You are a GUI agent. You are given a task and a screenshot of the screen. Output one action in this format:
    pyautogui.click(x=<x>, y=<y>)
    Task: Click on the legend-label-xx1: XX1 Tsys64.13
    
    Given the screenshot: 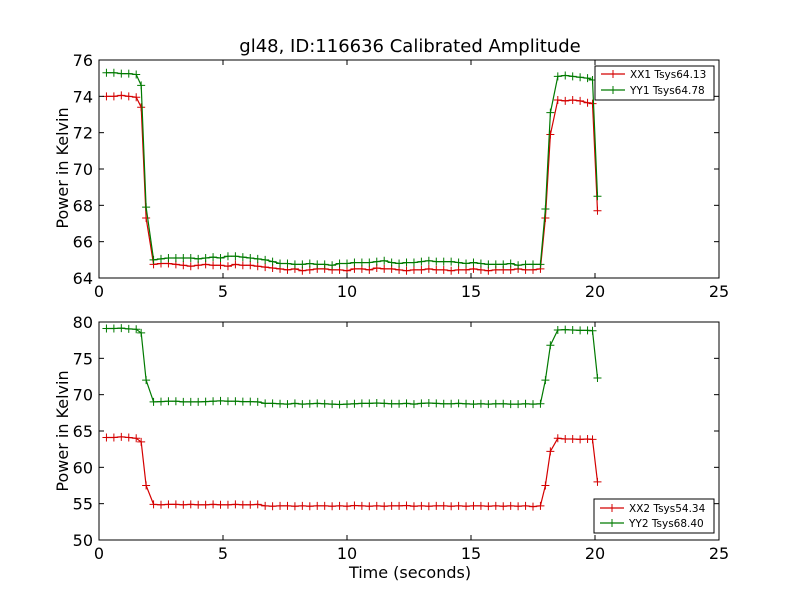 What is the action you would take?
    pyautogui.click(x=668, y=75)
    